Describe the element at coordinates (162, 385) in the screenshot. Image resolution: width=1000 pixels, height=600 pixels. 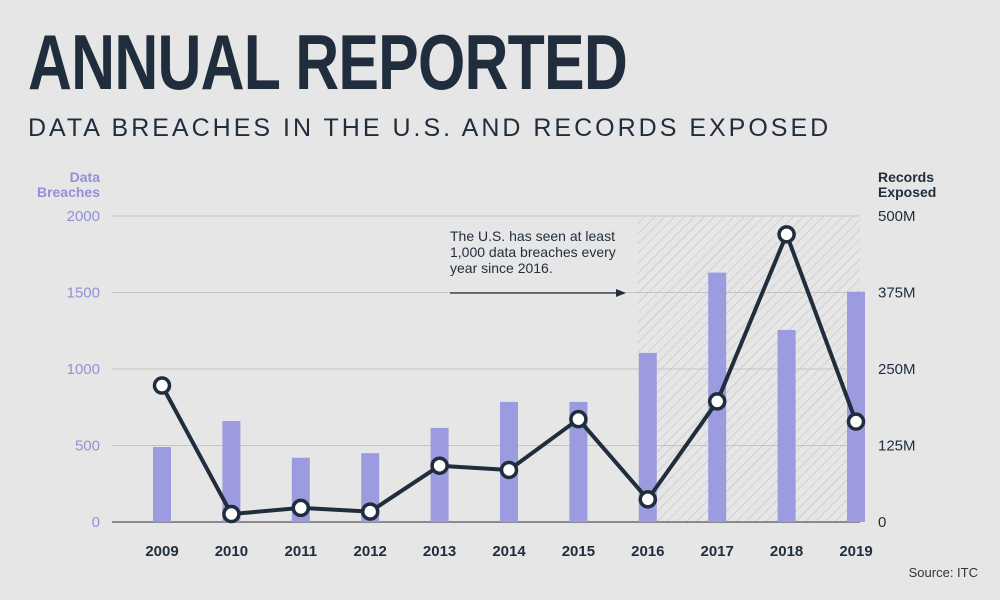
I see `point-2009` at that location.